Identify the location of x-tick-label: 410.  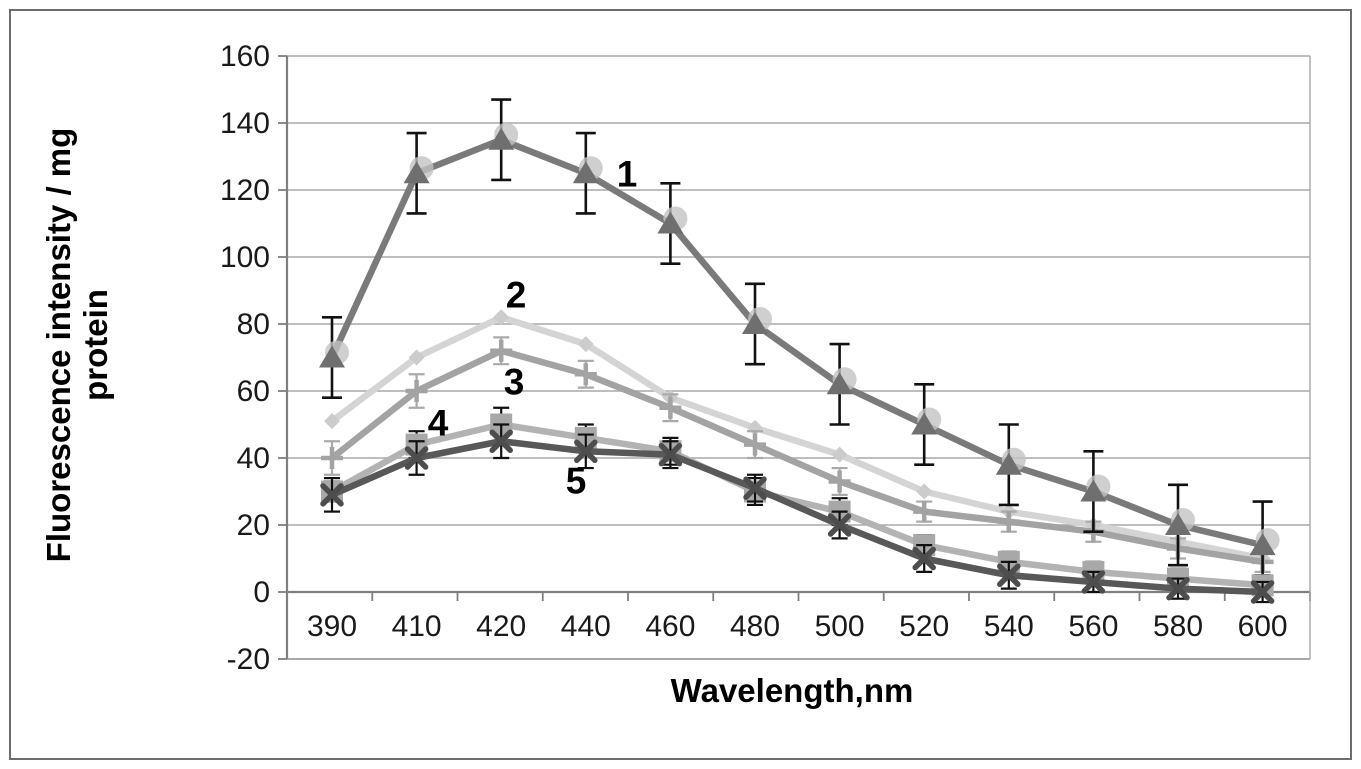
(417, 626).